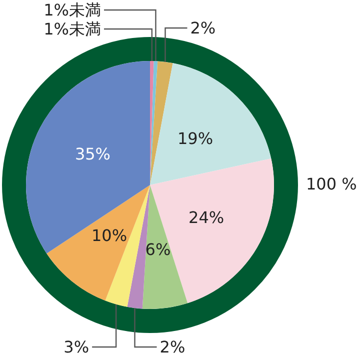 Image resolution: width=361 pixels, height=358 pixels. What do you see at coordinates (195, 138) in the screenshot?
I see `data-label: 19%` at bounding box center [195, 138].